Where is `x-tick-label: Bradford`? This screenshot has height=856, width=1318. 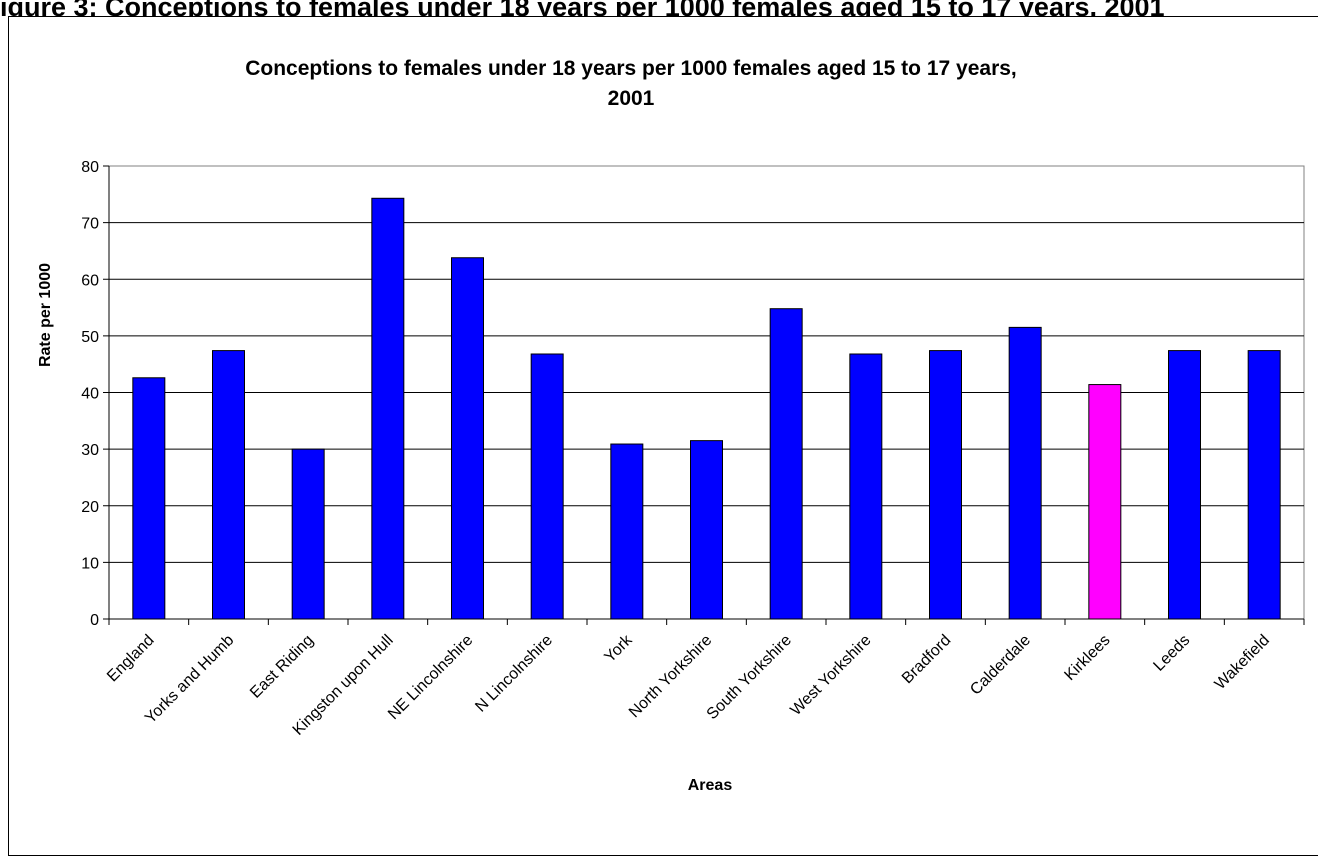 x-tick-label: Bradford is located at coordinates (926, 659).